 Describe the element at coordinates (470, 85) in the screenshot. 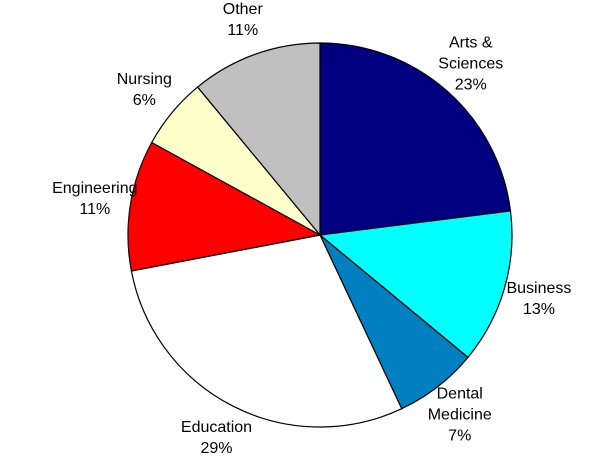

I see `value-label: 23%` at that location.